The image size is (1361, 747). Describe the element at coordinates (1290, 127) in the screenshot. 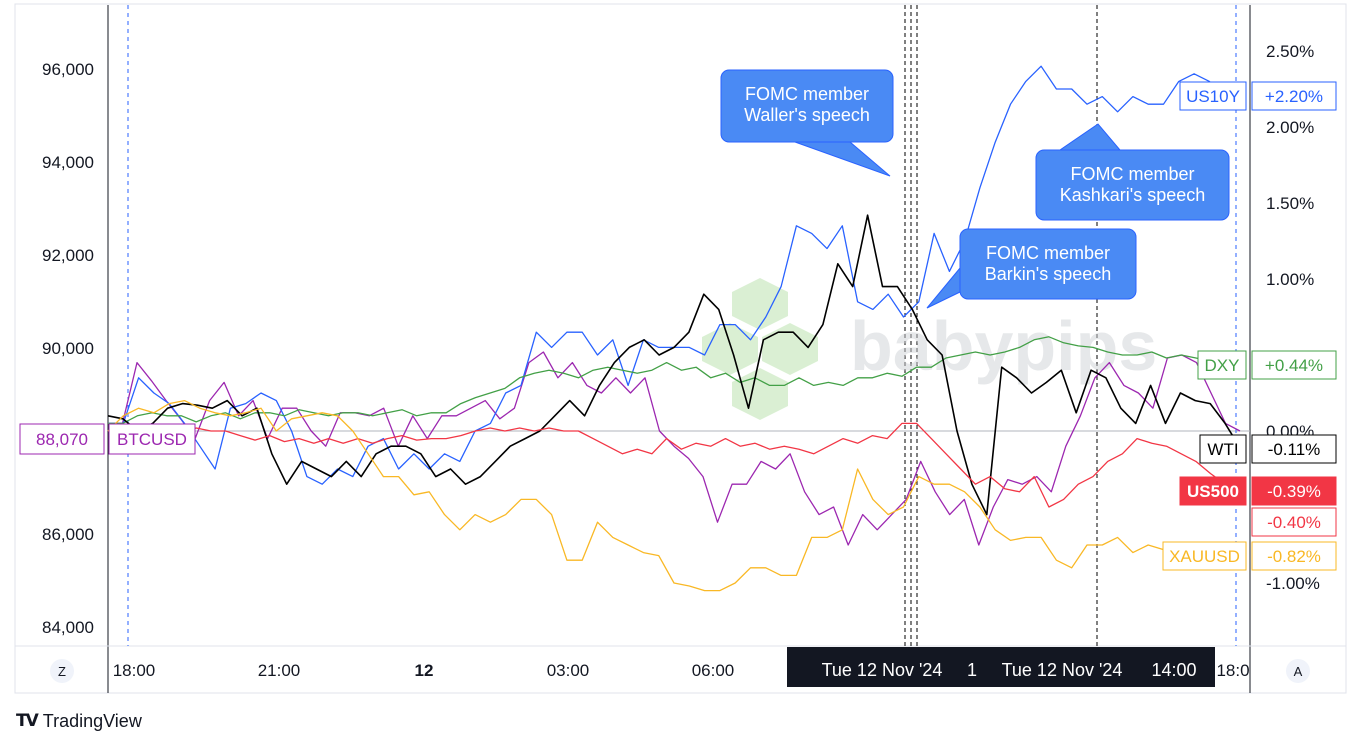

I see `right-axis-tick: 2.00%` at that location.